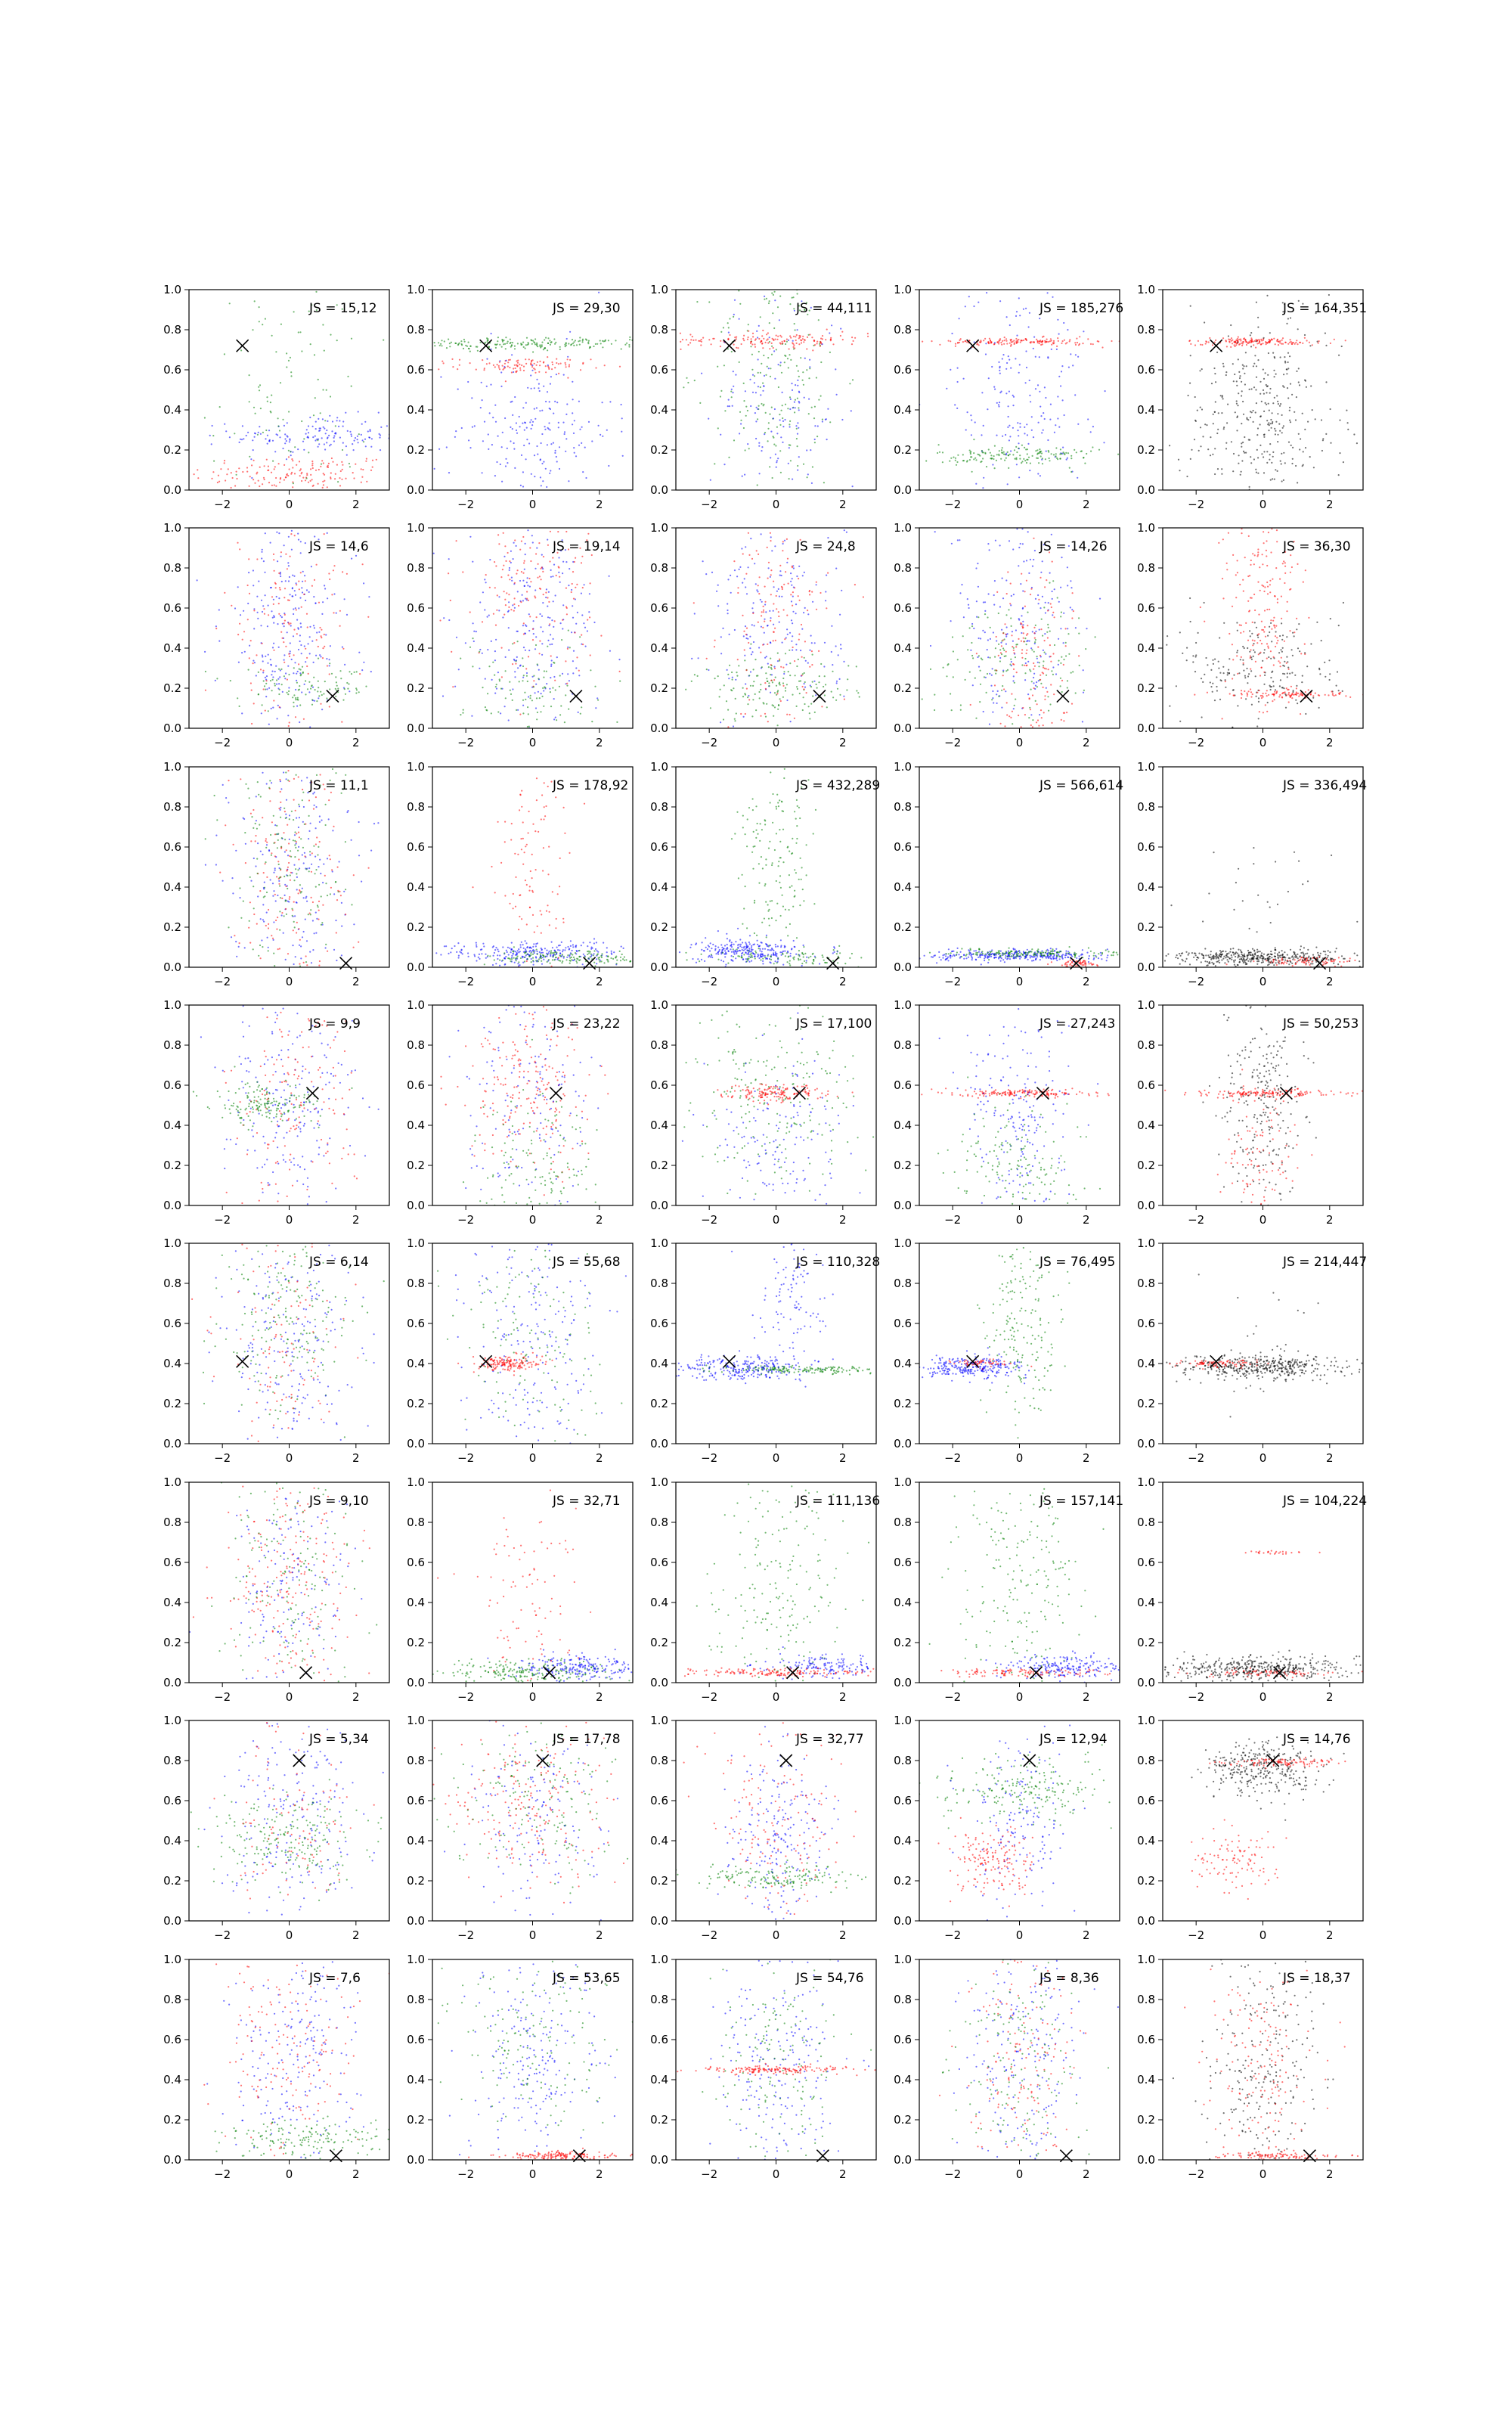 This screenshot has width=1512, height=2420. I want to click on x-marker, so click(1216, 345).